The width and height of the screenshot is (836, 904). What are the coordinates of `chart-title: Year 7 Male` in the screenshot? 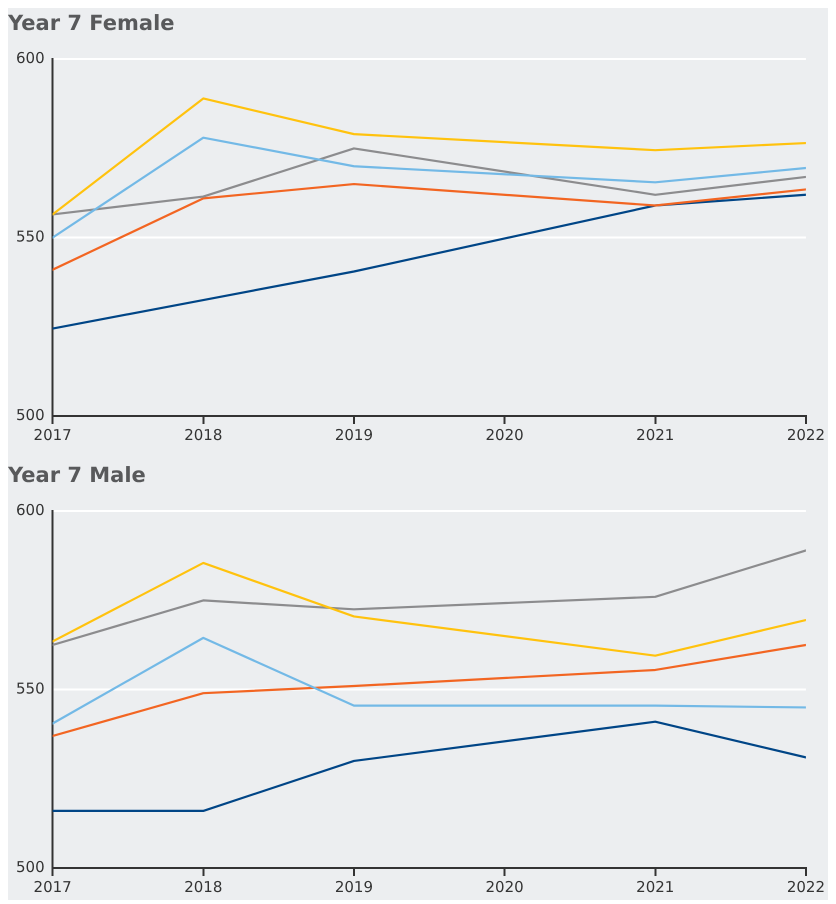 It's located at (76, 475).